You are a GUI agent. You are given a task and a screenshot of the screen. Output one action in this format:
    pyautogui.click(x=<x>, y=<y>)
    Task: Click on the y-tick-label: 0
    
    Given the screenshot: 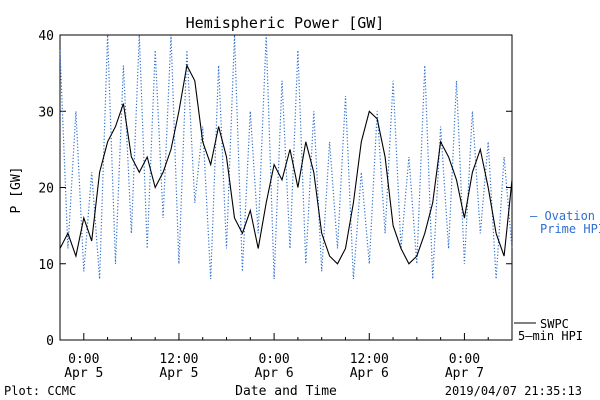 What is the action you would take?
    pyautogui.click(x=50, y=341)
    